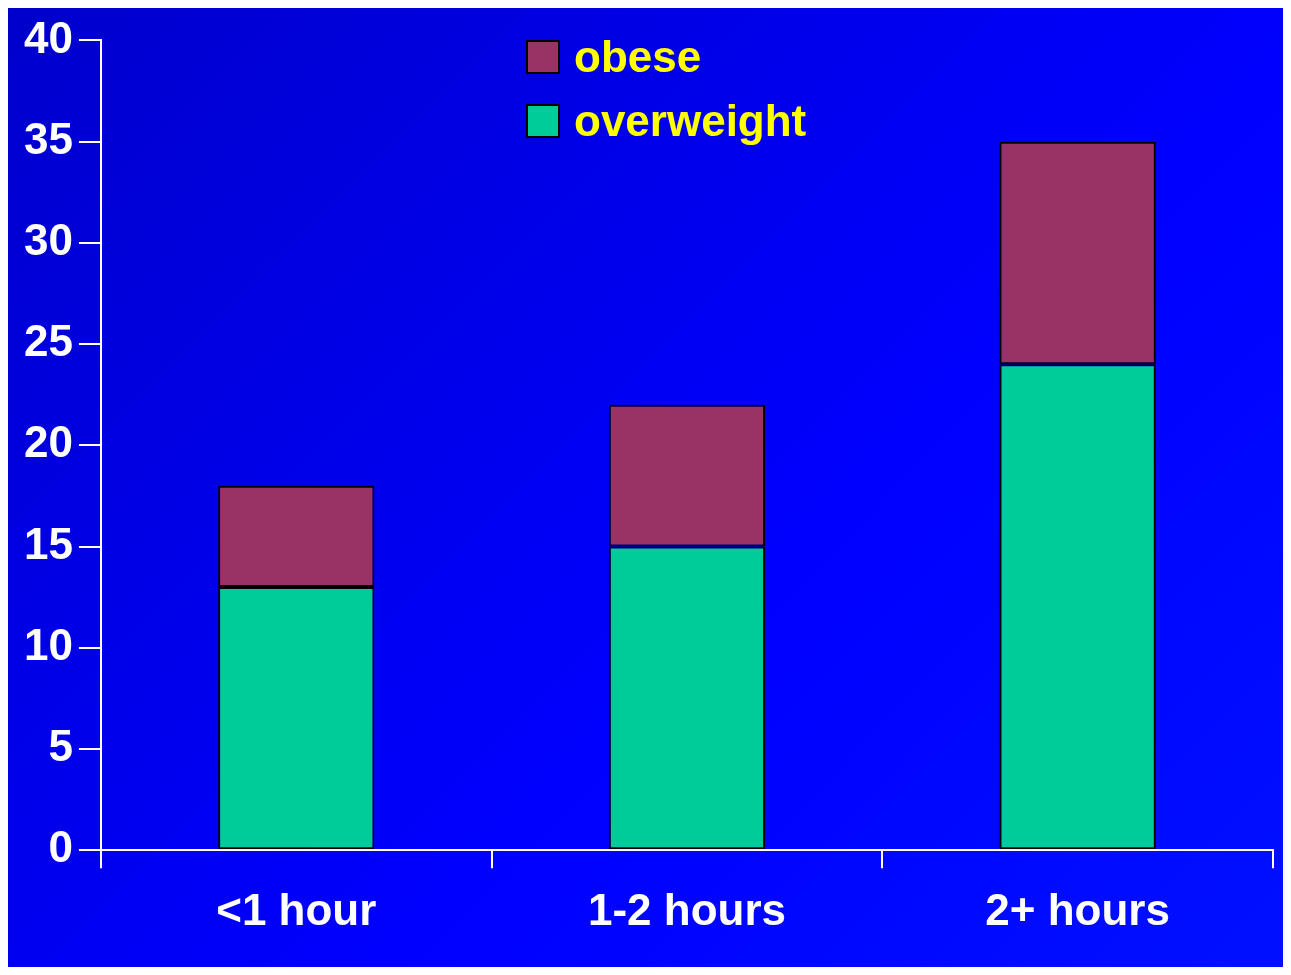  Describe the element at coordinates (60, 746) in the screenshot. I see `y-tick-label: 5` at that location.